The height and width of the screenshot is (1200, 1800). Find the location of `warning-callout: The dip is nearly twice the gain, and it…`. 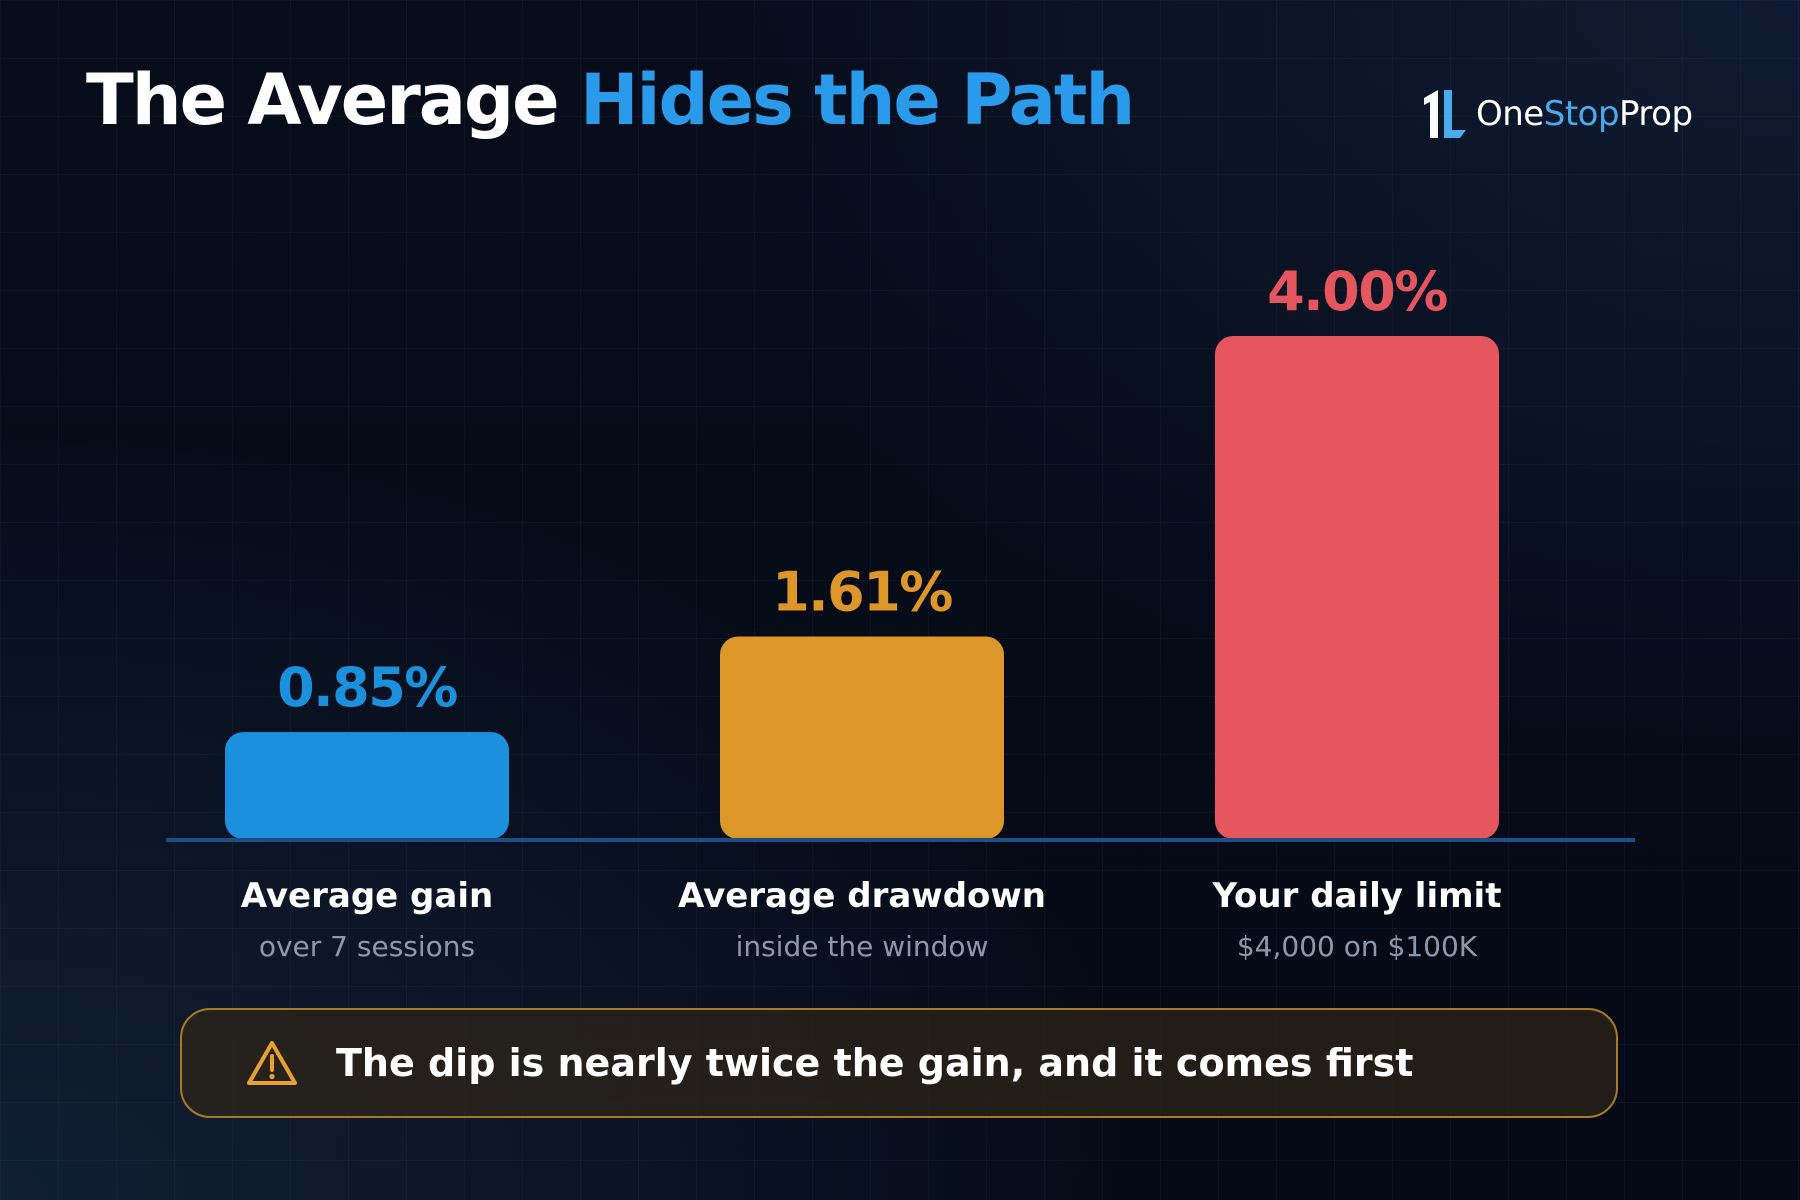

warning-callout: The dip is nearly twice the gain, and it… is located at coordinates (899, 1063).